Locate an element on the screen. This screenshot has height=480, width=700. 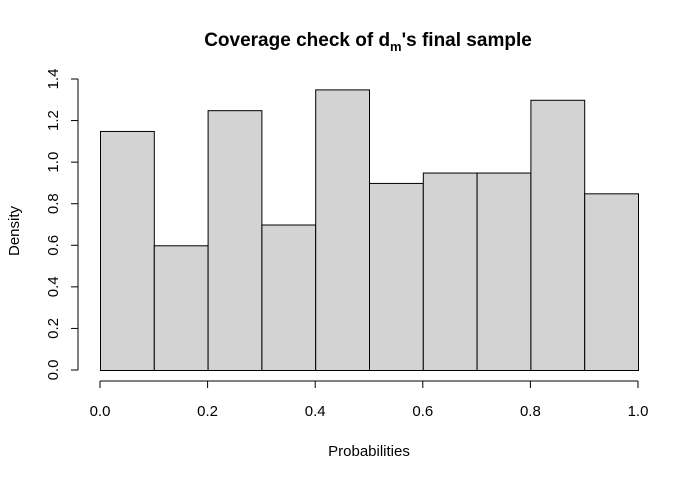
y-axis: 0.0 0.2 0.4 0.6 0.8 1.0 1.2 1.4 is located at coordinates (62, 225).